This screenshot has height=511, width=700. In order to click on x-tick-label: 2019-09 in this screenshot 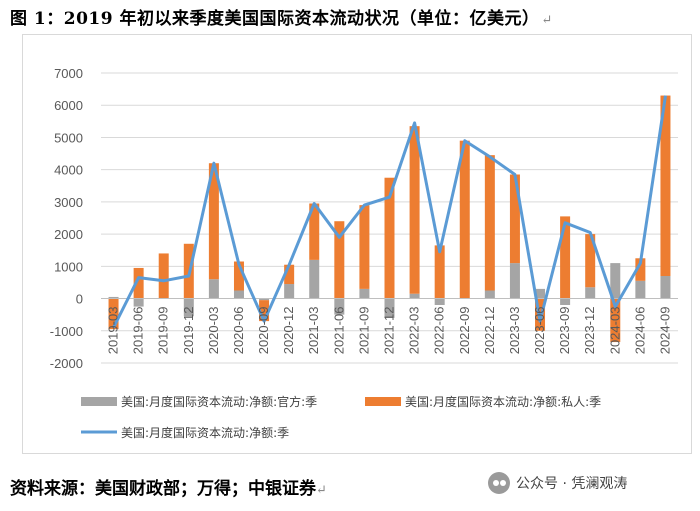, I will do `click(163, 331)`.